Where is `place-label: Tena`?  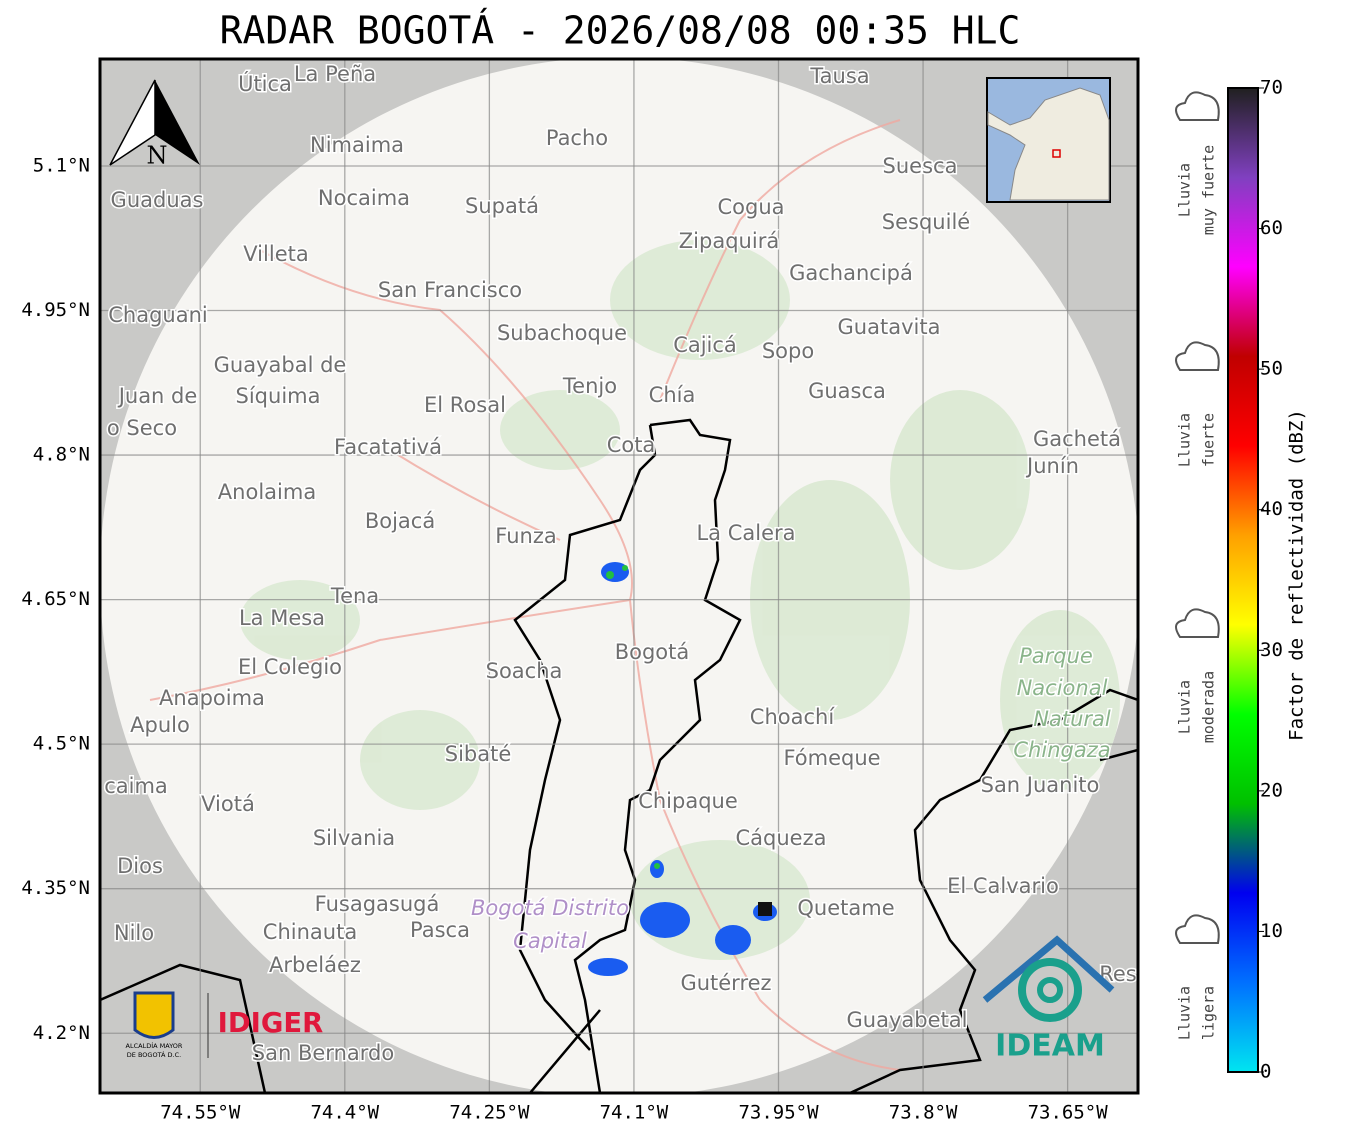
place-label: Tena is located at coordinates (354, 596).